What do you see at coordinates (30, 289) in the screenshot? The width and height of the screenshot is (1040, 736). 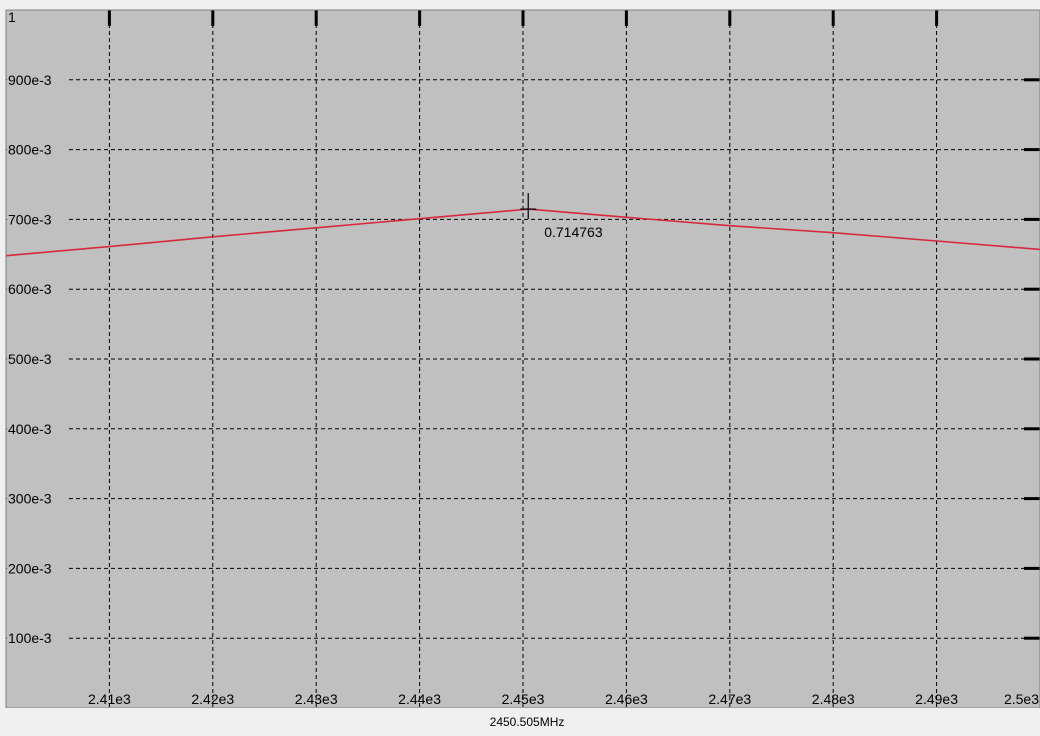 I see `y-tick-label: 600e-3` at bounding box center [30, 289].